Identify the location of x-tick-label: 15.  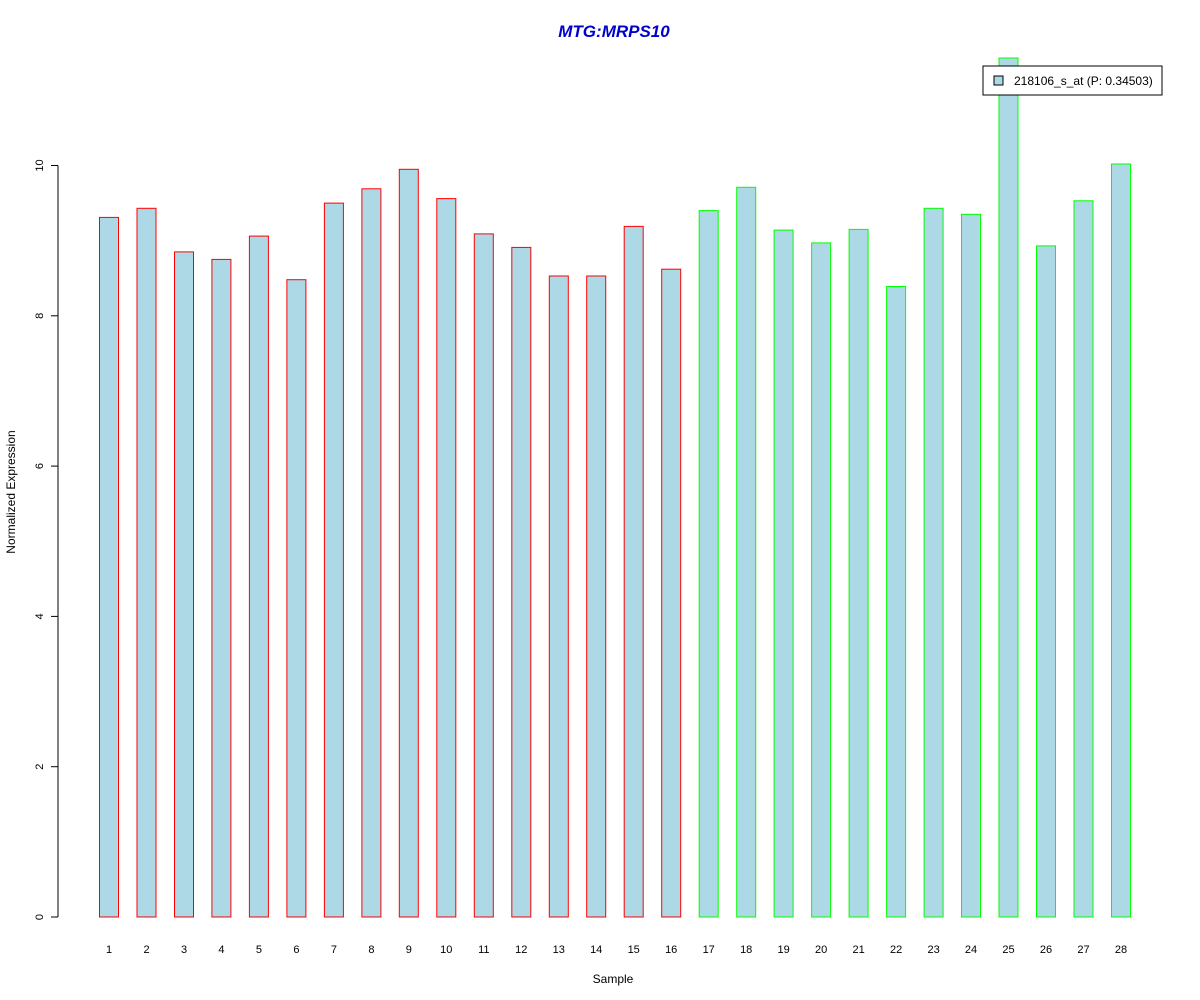
(634, 950).